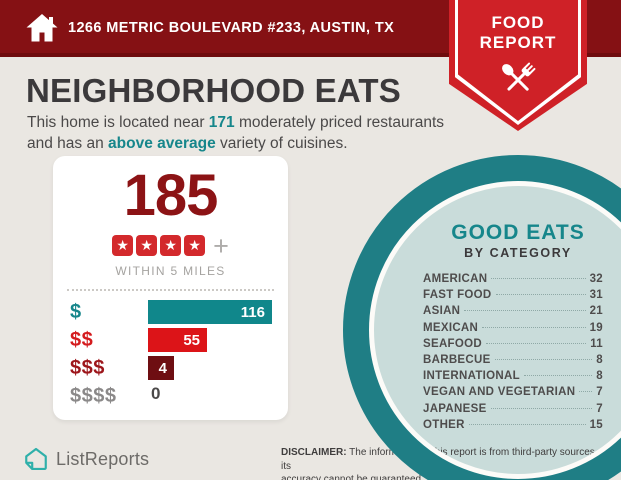 Image resolution: width=621 pixels, height=480 pixels. I want to click on bar-track: 55, so click(210, 340).